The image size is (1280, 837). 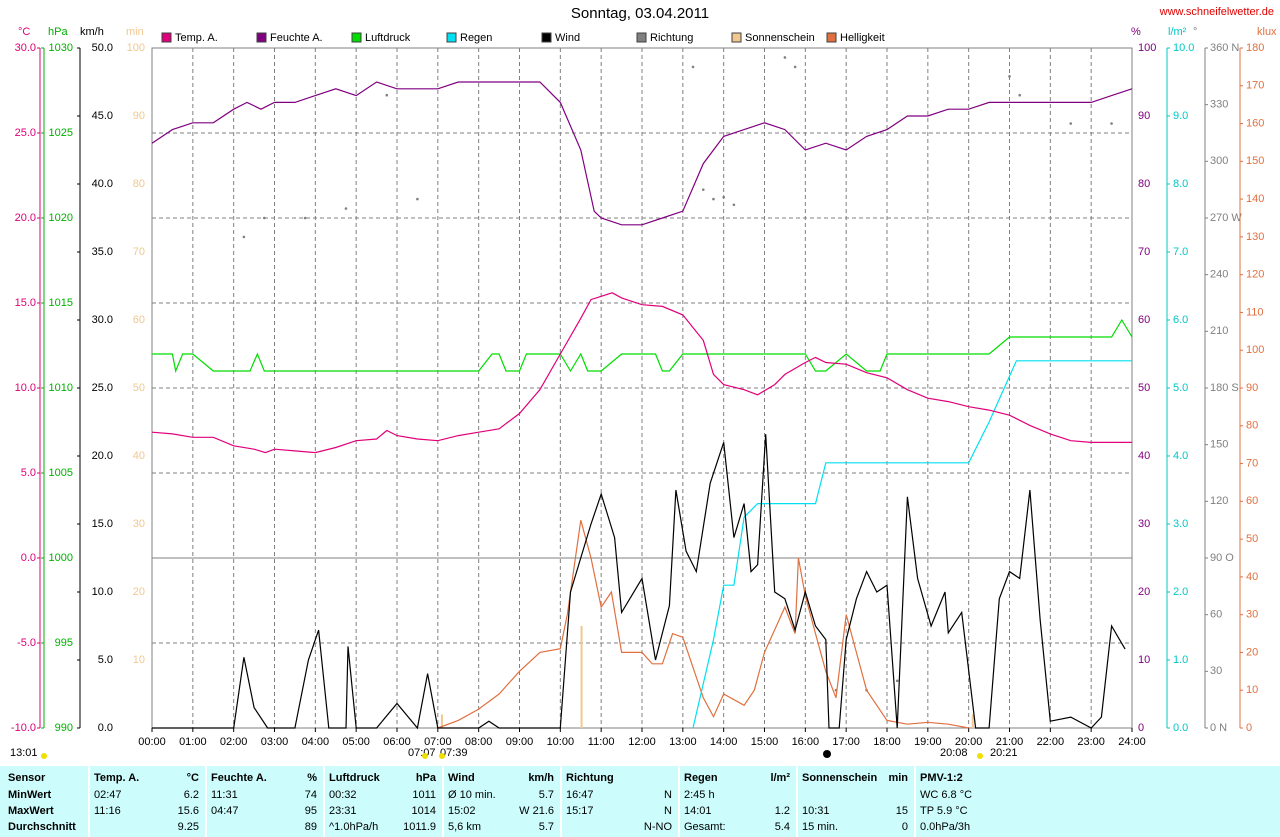 I want to click on y-tick-label: 20, so click(x=1252, y=652).